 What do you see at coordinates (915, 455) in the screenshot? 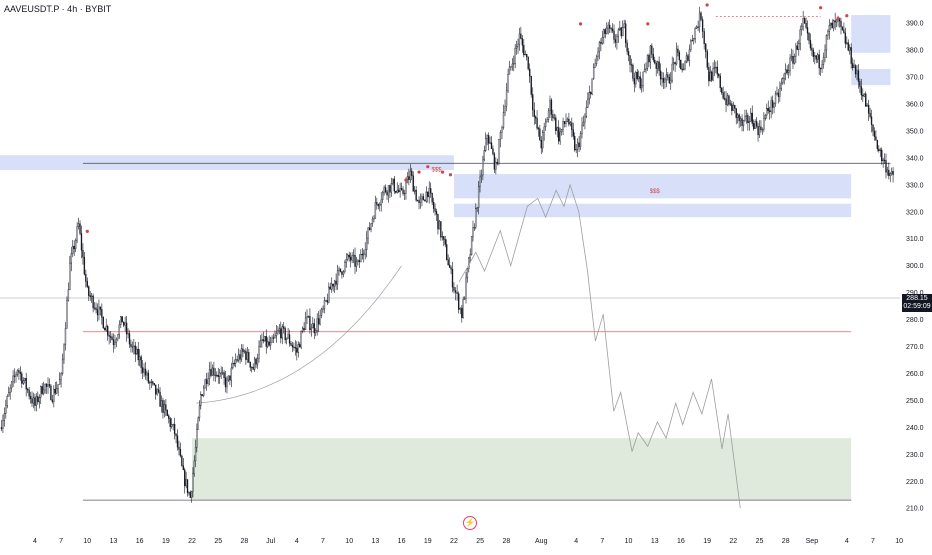
I see `y-tick-label: 230.0` at bounding box center [915, 455].